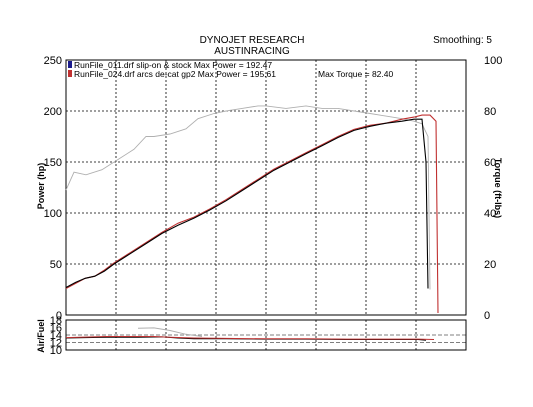  I want to click on legend-swatch-run2, so click(70, 73).